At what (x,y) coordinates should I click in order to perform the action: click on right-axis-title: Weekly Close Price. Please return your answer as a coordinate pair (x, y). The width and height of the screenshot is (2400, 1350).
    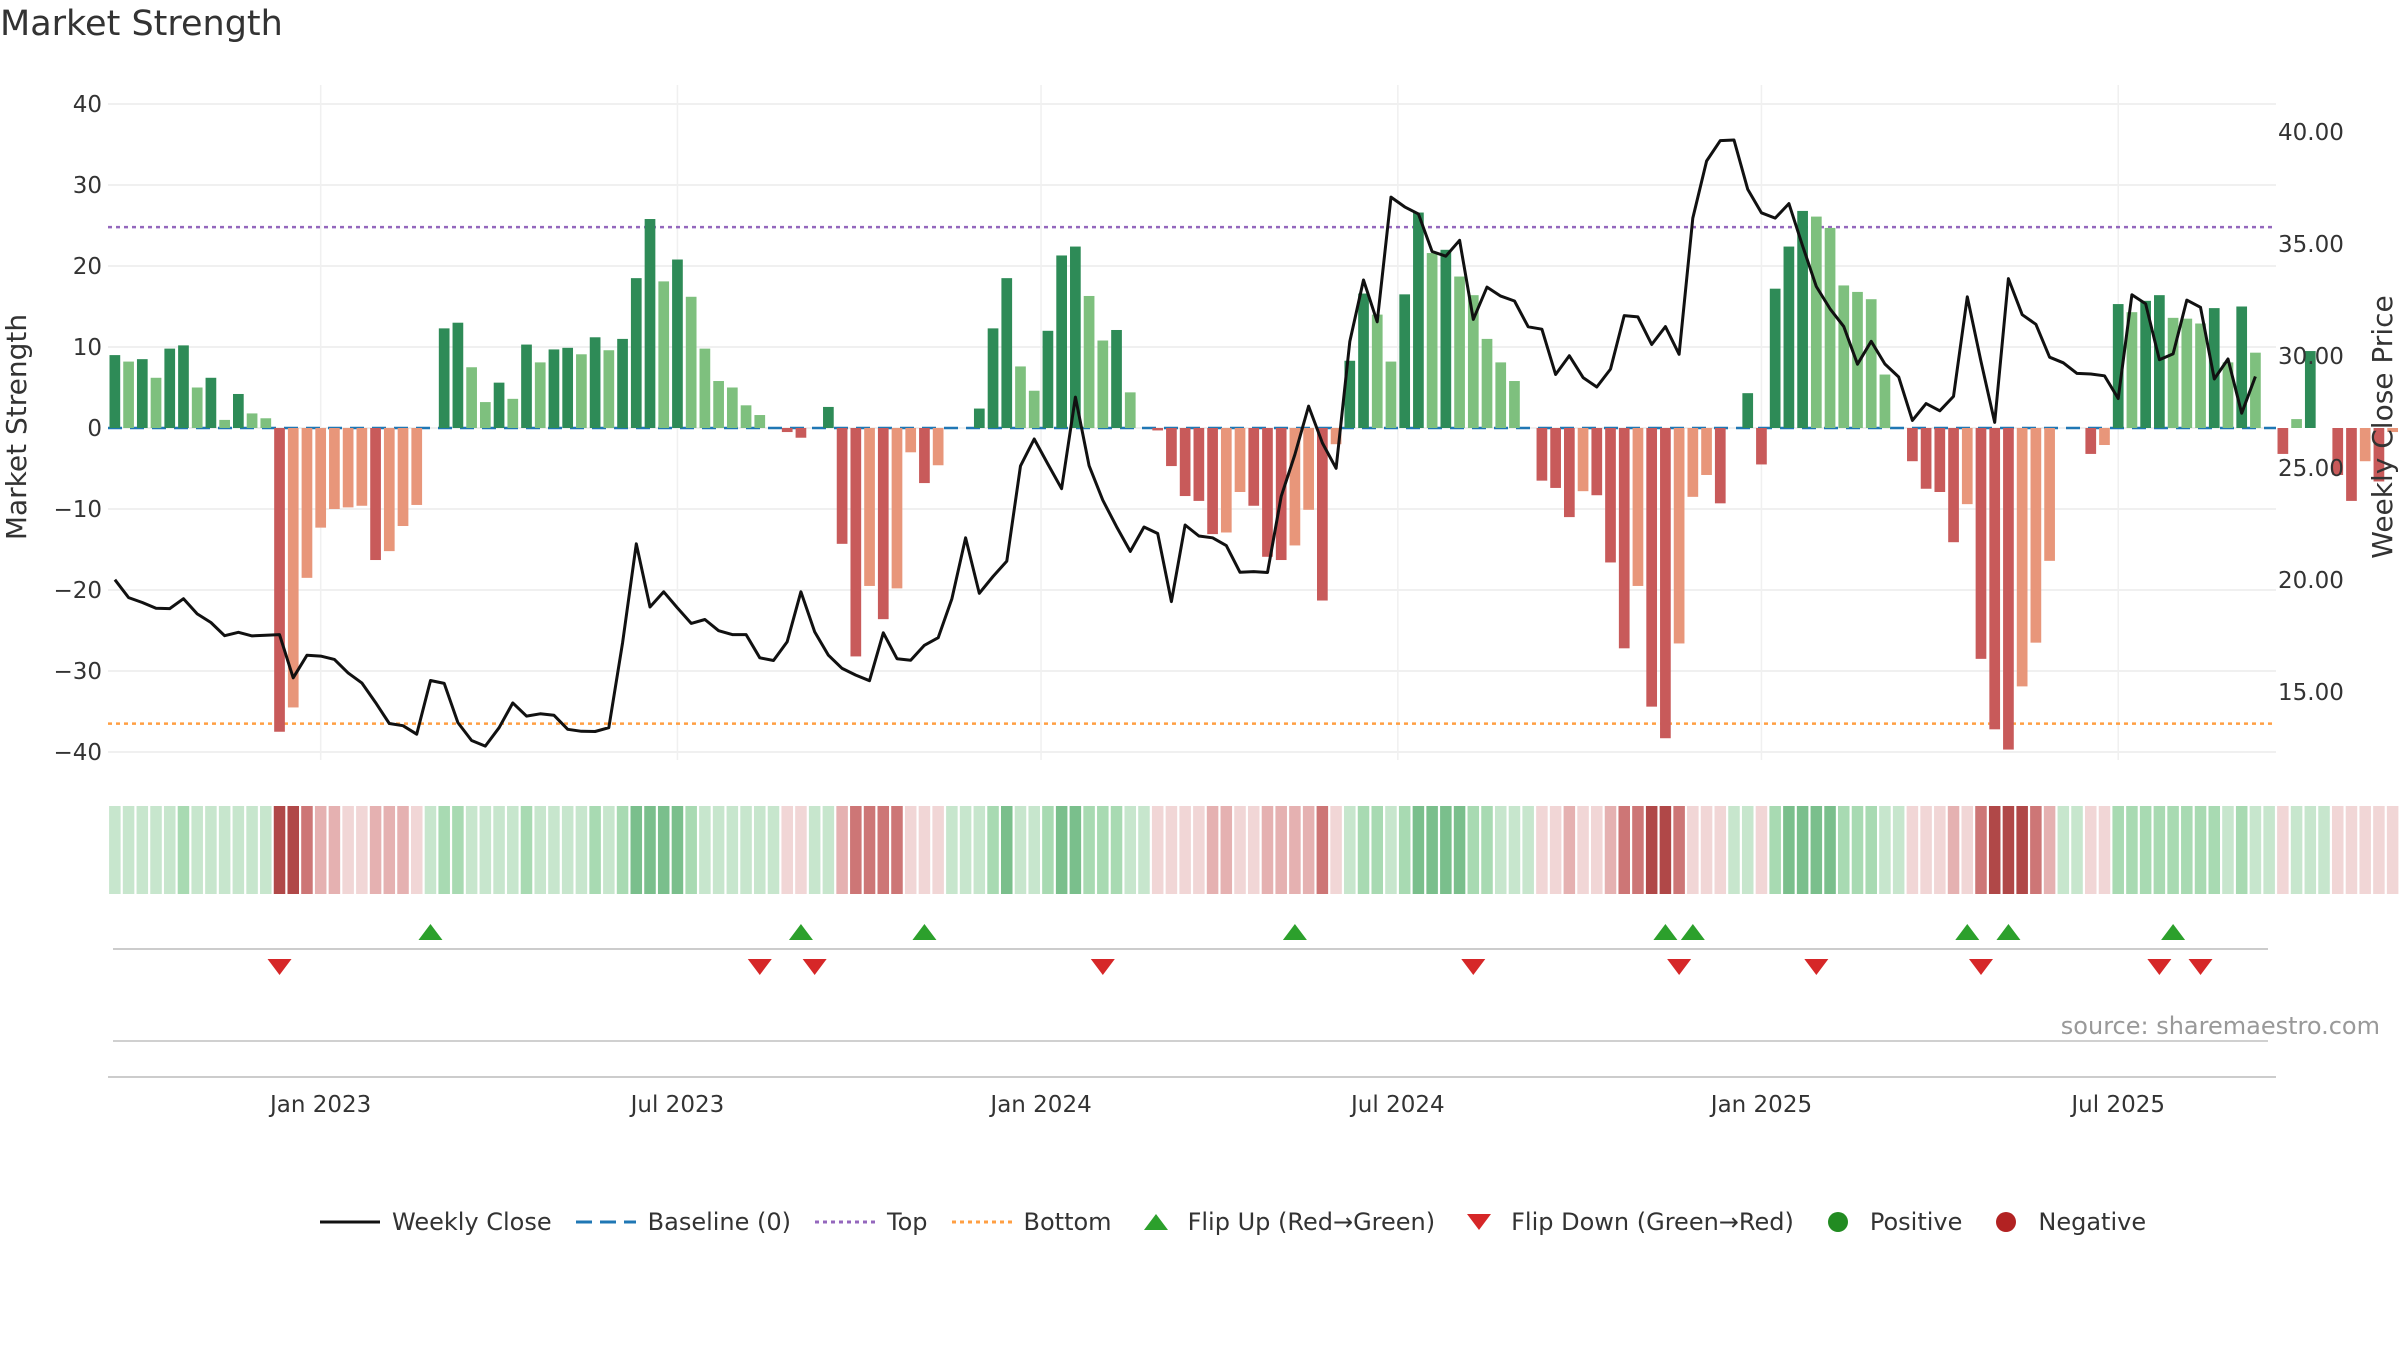
    Looking at the image, I should click on (2382, 426).